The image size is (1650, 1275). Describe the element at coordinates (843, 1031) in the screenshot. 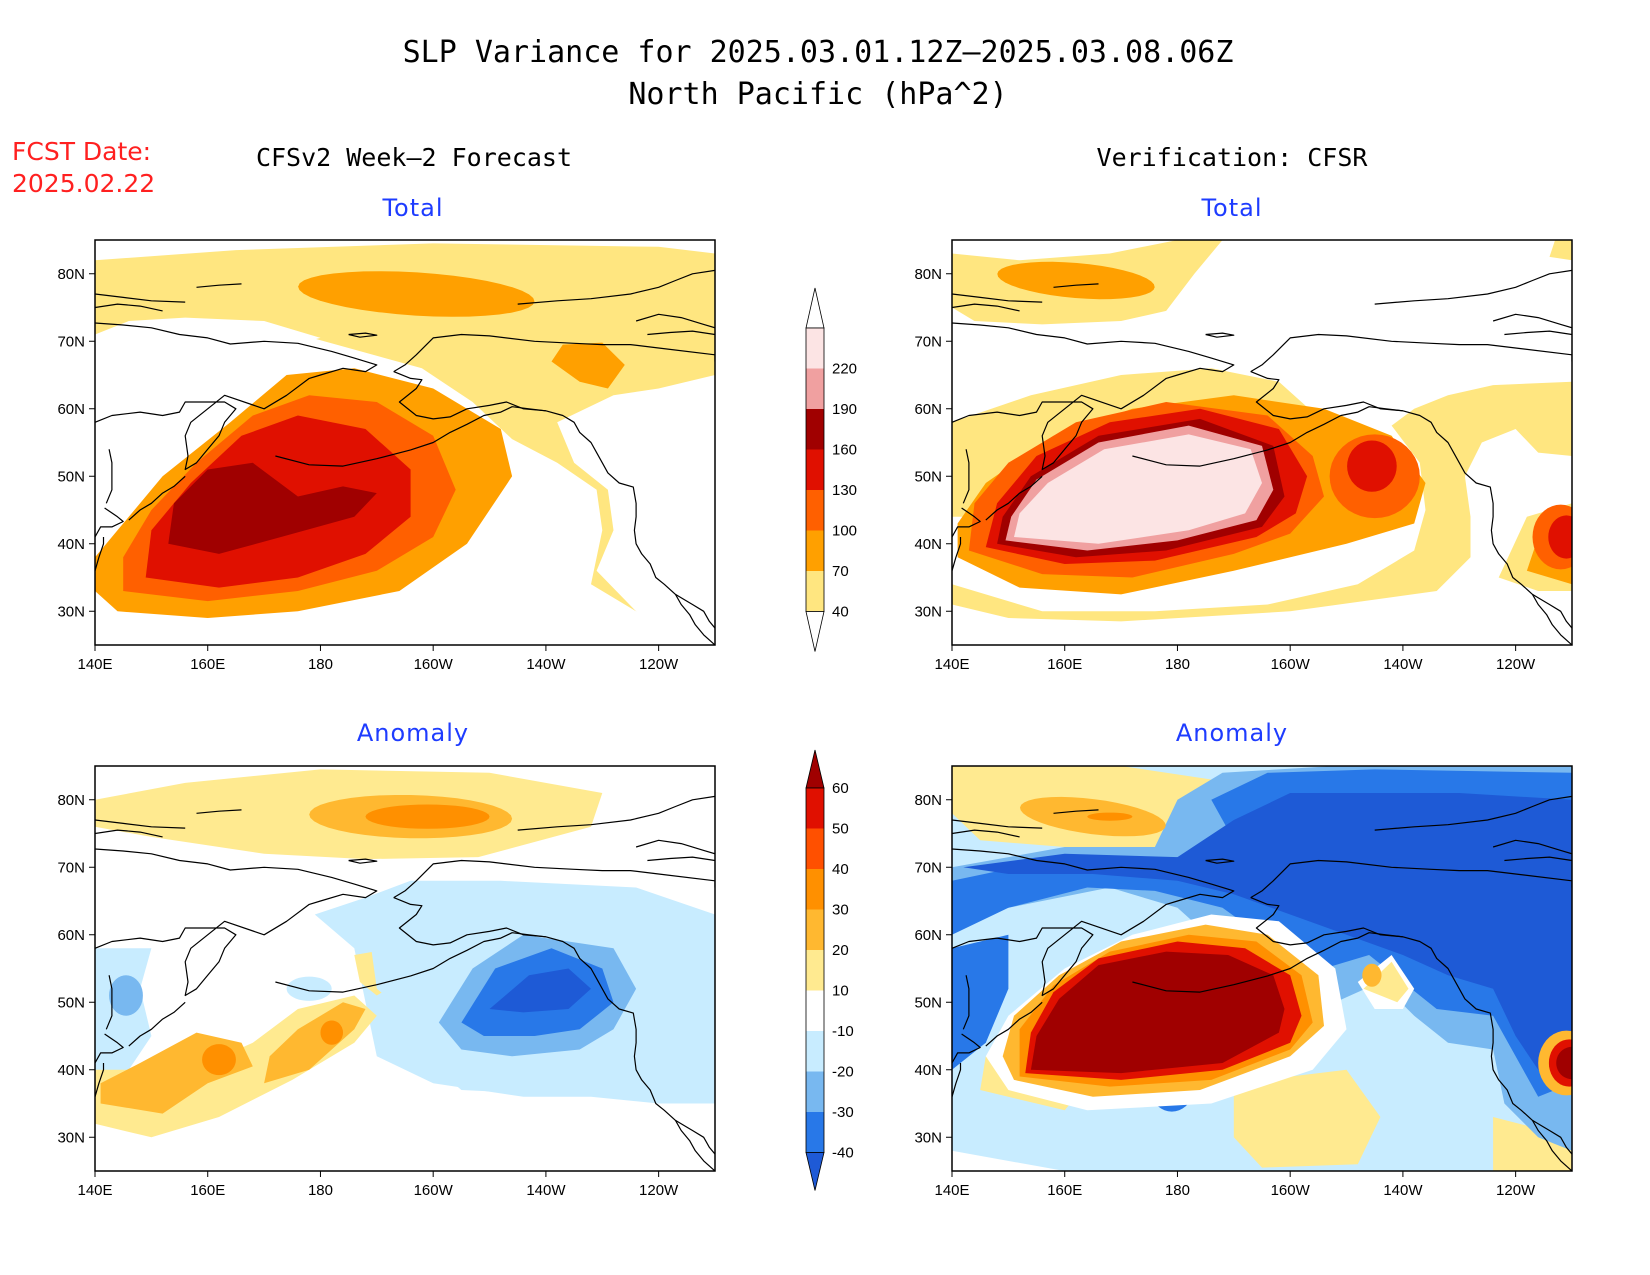

I see `colorbar-tick-label: -10` at that location.